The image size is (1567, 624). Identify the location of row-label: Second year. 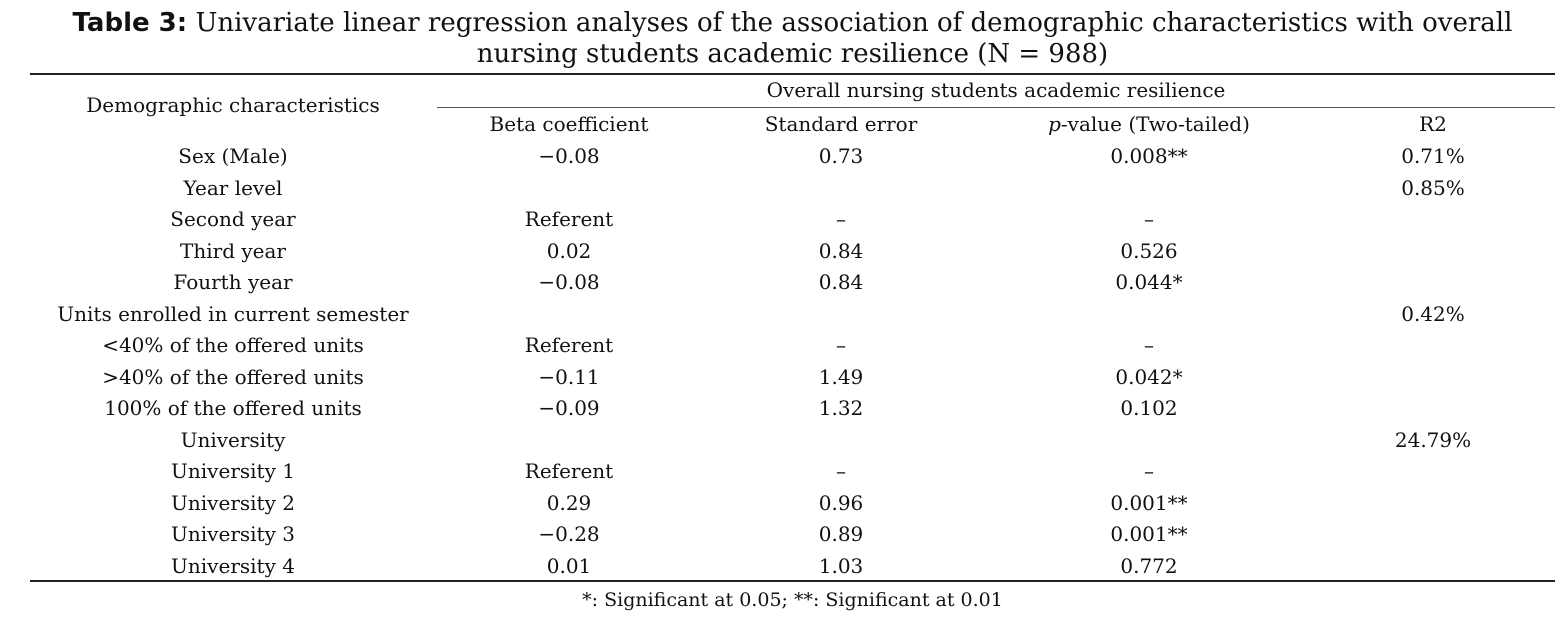
(233, 219).